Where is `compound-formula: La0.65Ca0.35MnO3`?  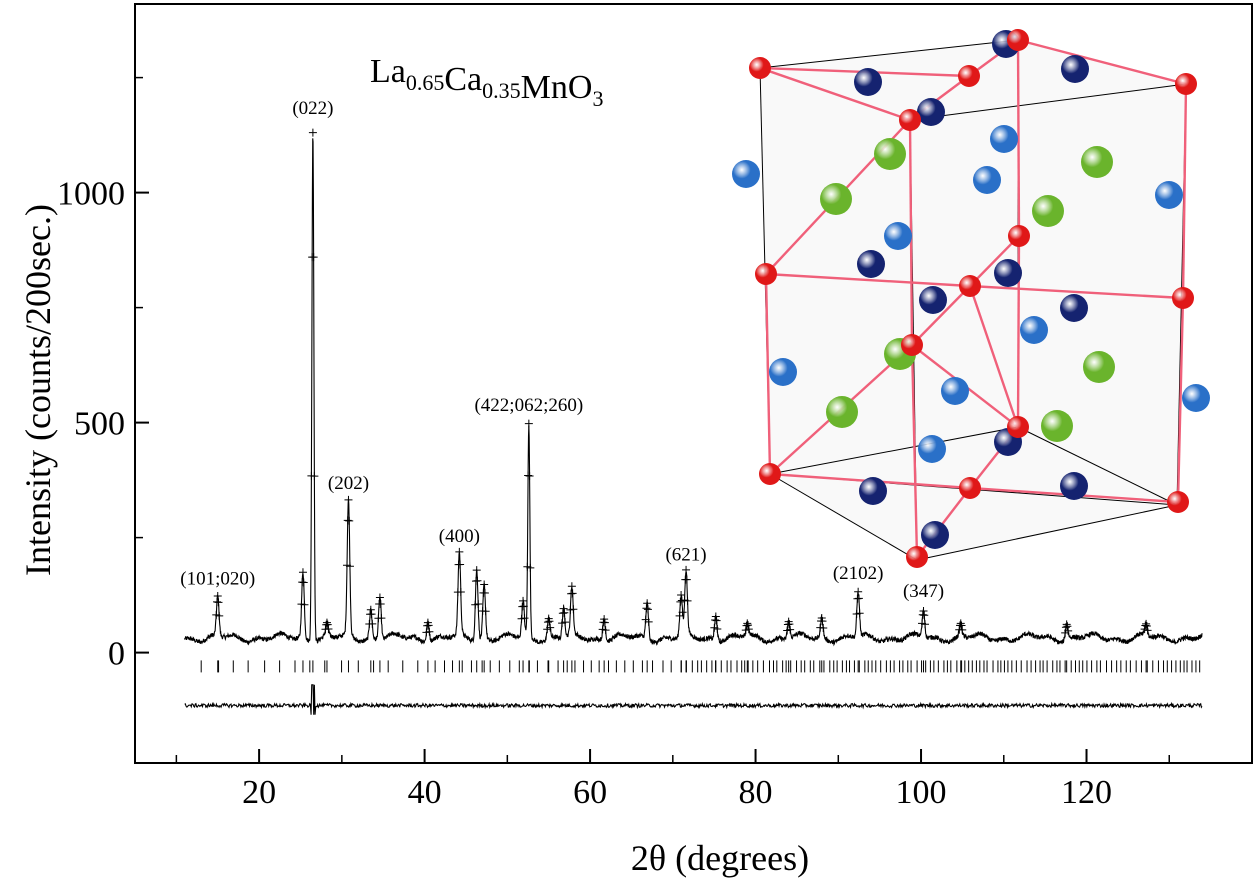
compound-formula: La0.65Ca0.35MnO3 is located at coordinates (486, 82).